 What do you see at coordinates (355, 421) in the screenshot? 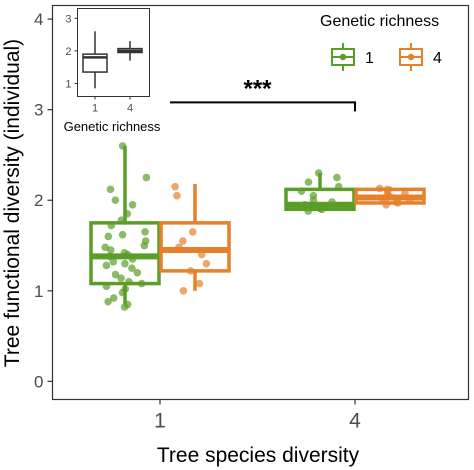
I see `x-tick-label: 4` at bounding box center [355, 421].